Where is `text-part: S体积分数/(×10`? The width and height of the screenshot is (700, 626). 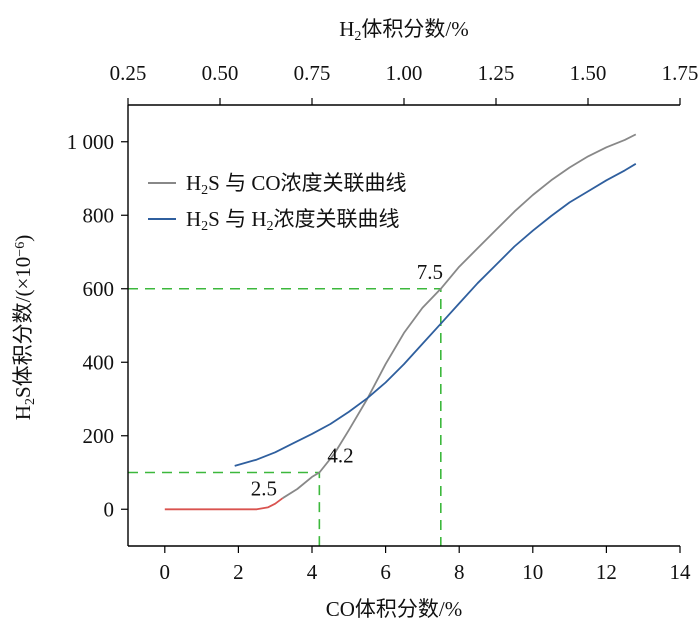 text-part: S体积分数/(×10 is located at coordinates (23, 327).